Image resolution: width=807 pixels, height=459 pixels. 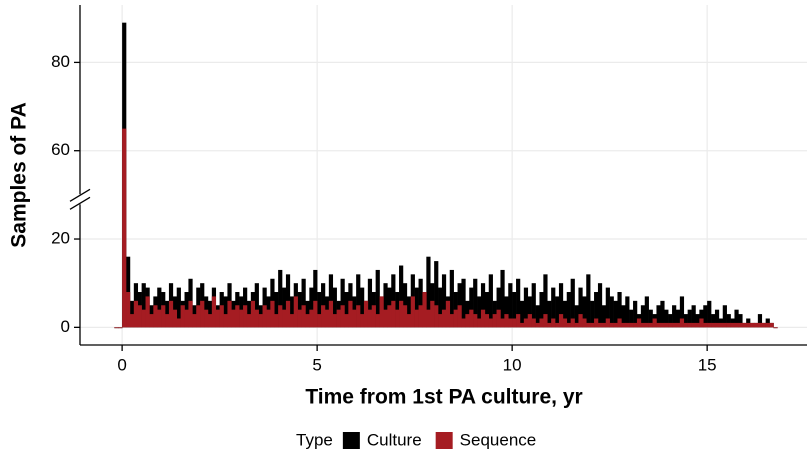 What do you see at coordinates (707, 364) in the screenshot?
I see `x-tick-label: 15` at bounding box center [707, 364].